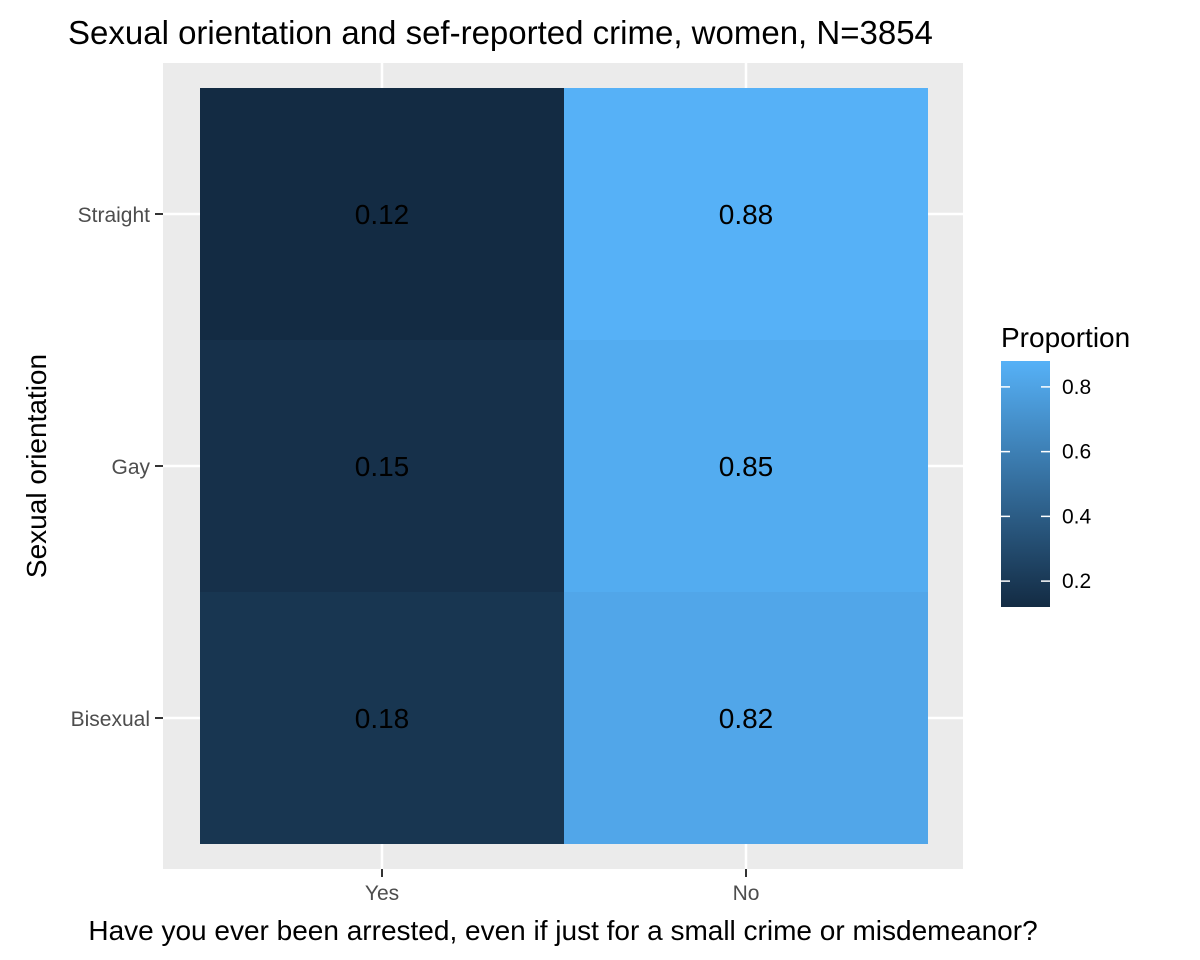 The width and height of the screenshot is (1200, 960). I want to click on y-axis-title: Sexual orientation, so click(36, 466).